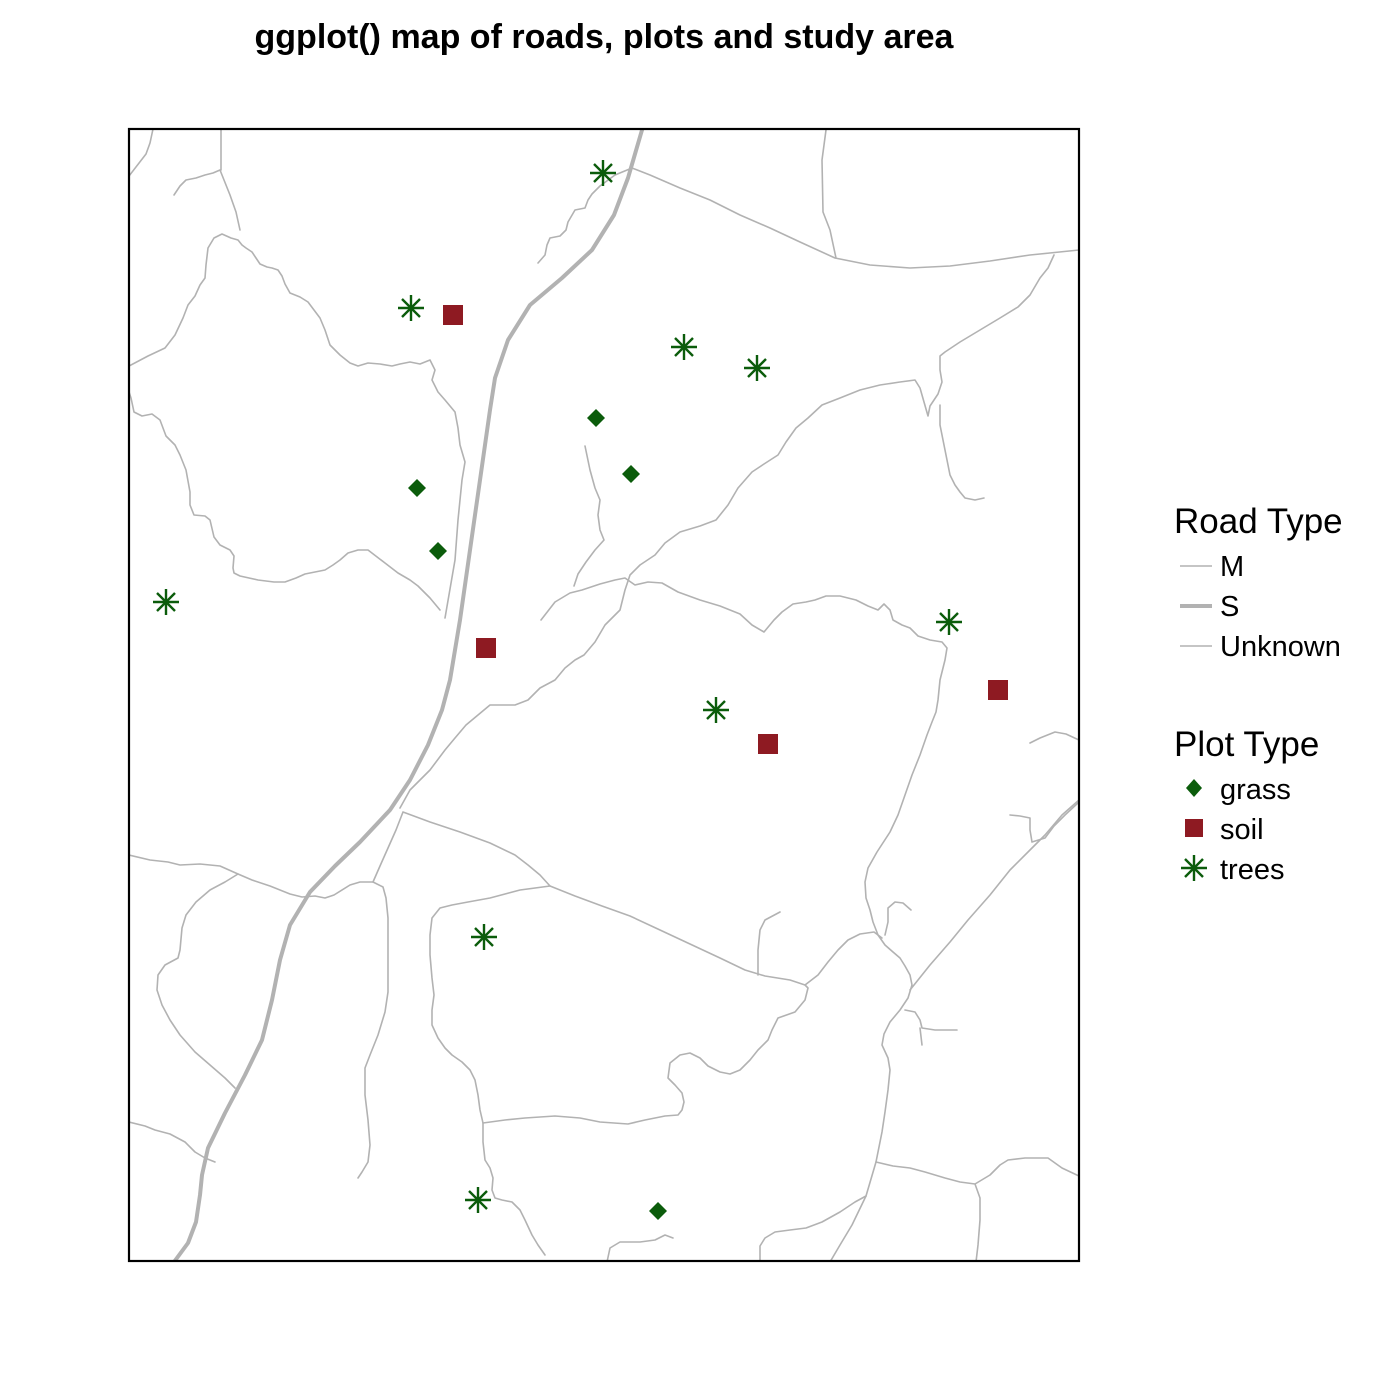  What do you see at coordinates (1194, 788) in the screenshot?
I see `legend-grass-key-diamond-icon` at bounding box center [1194, 788].